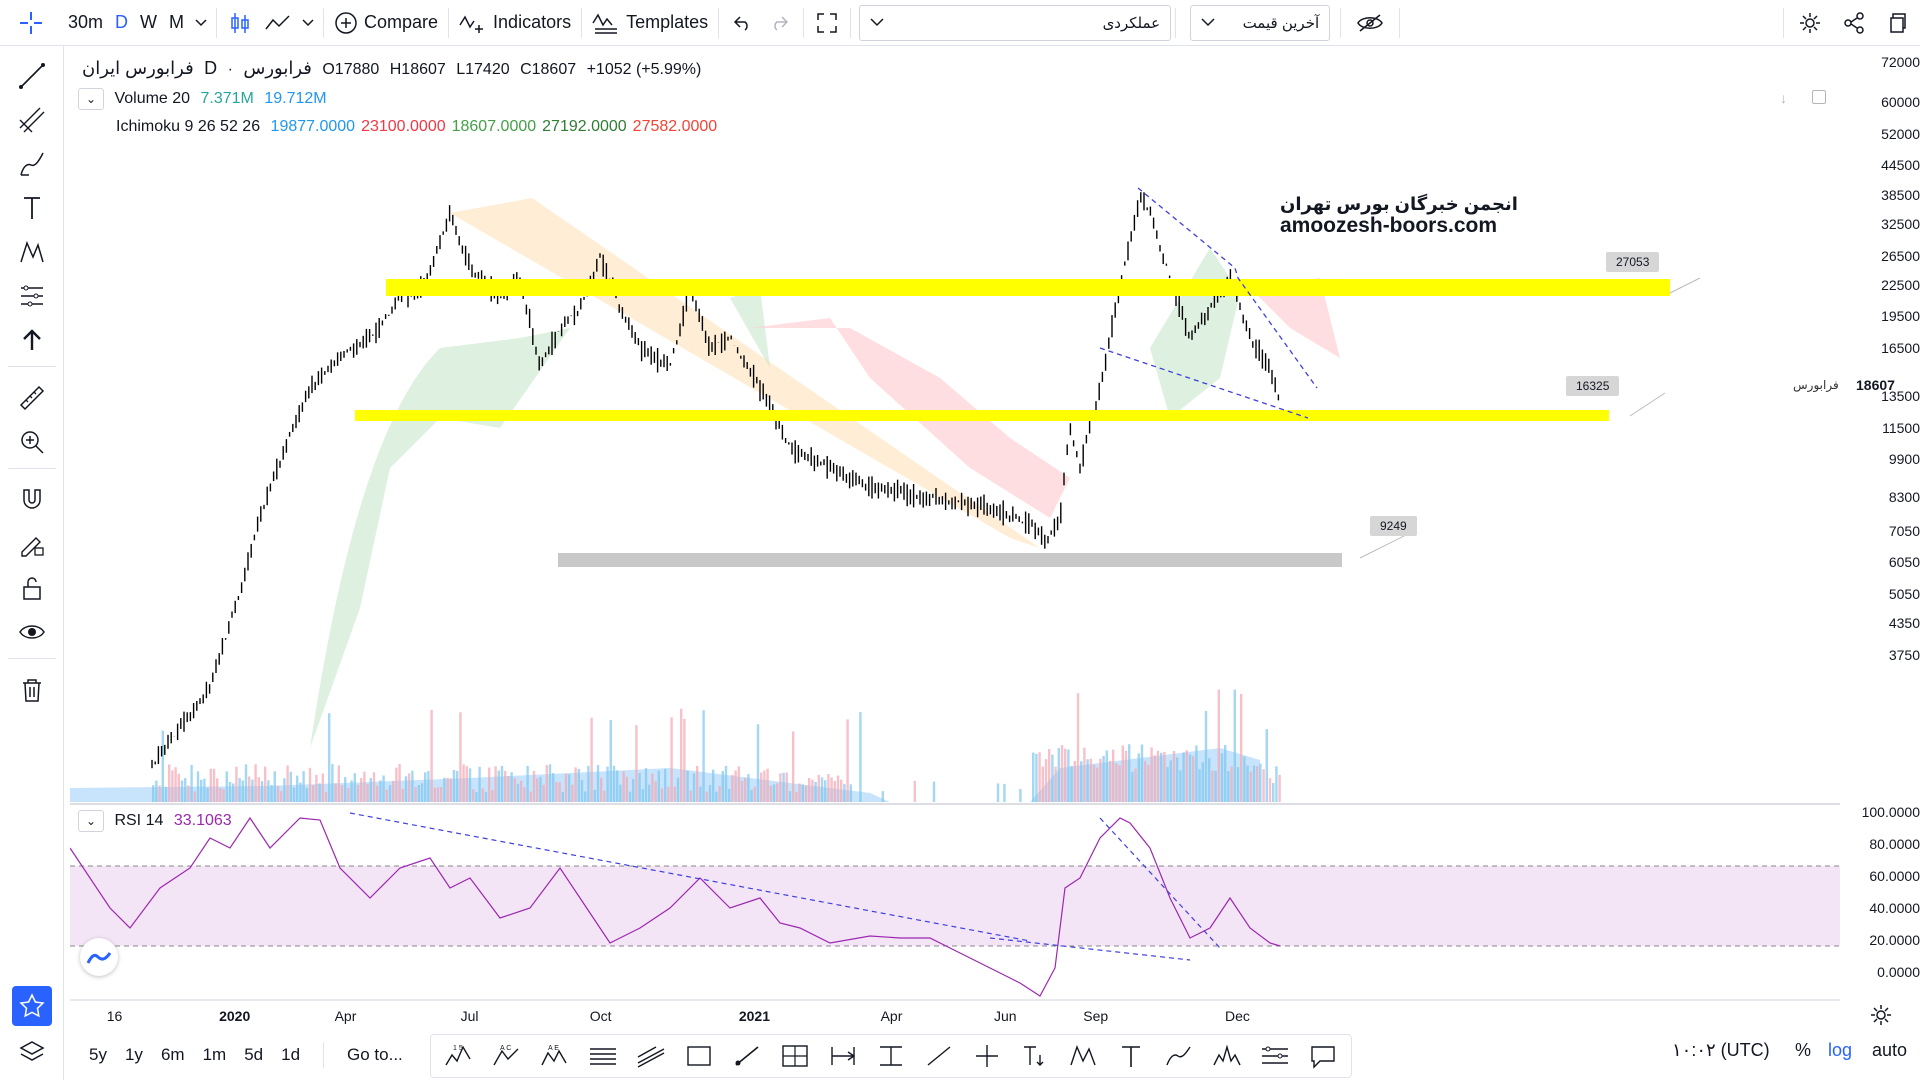  Describe the element at coordinates (32, 1006) in the screenshot. I see `star-icon` at that location.